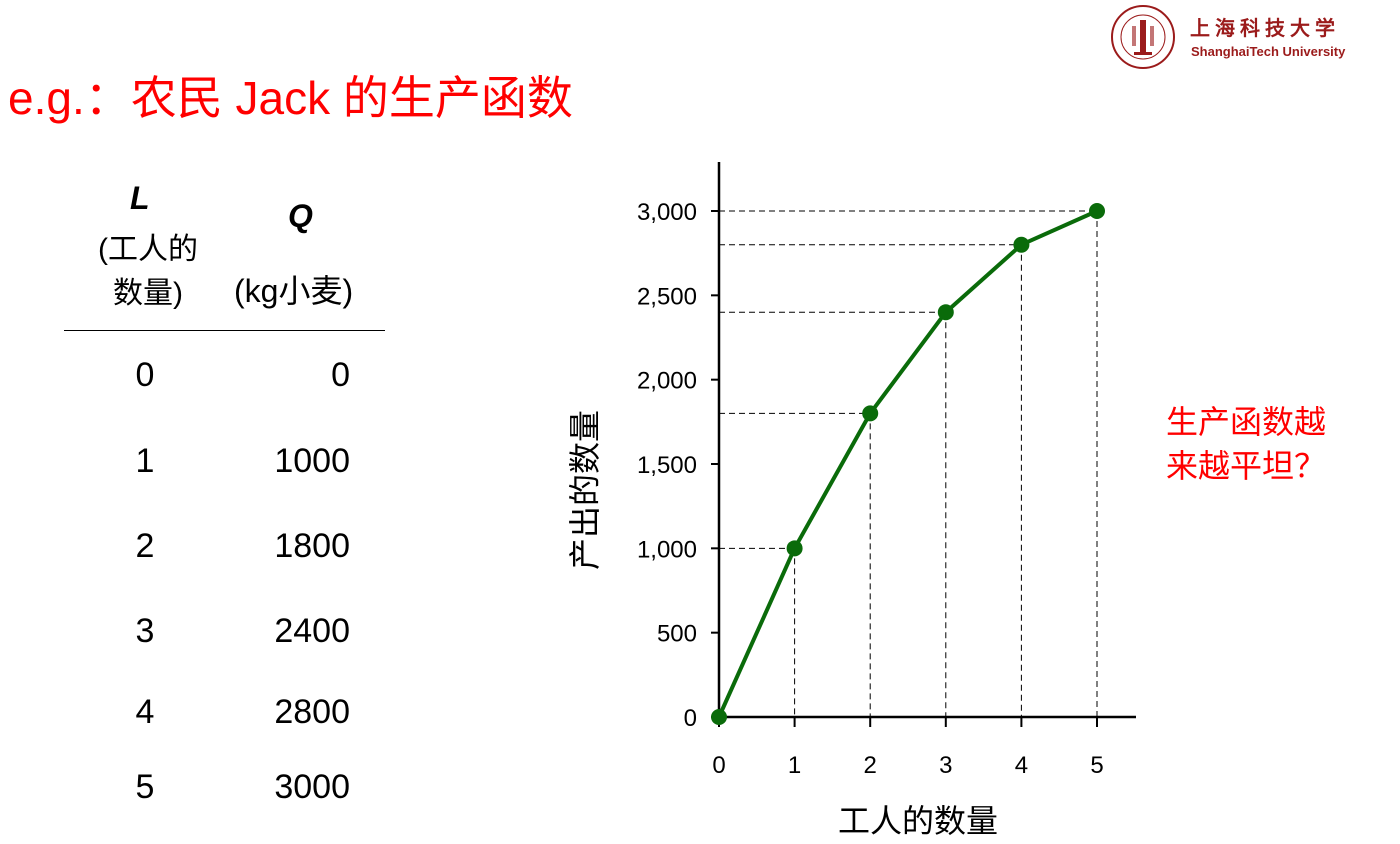 This screenshot has width=1400, height=844. Describe the element at coordinates (145, 461) in the screenshot. I see `table-cell-l: 1` at that location.